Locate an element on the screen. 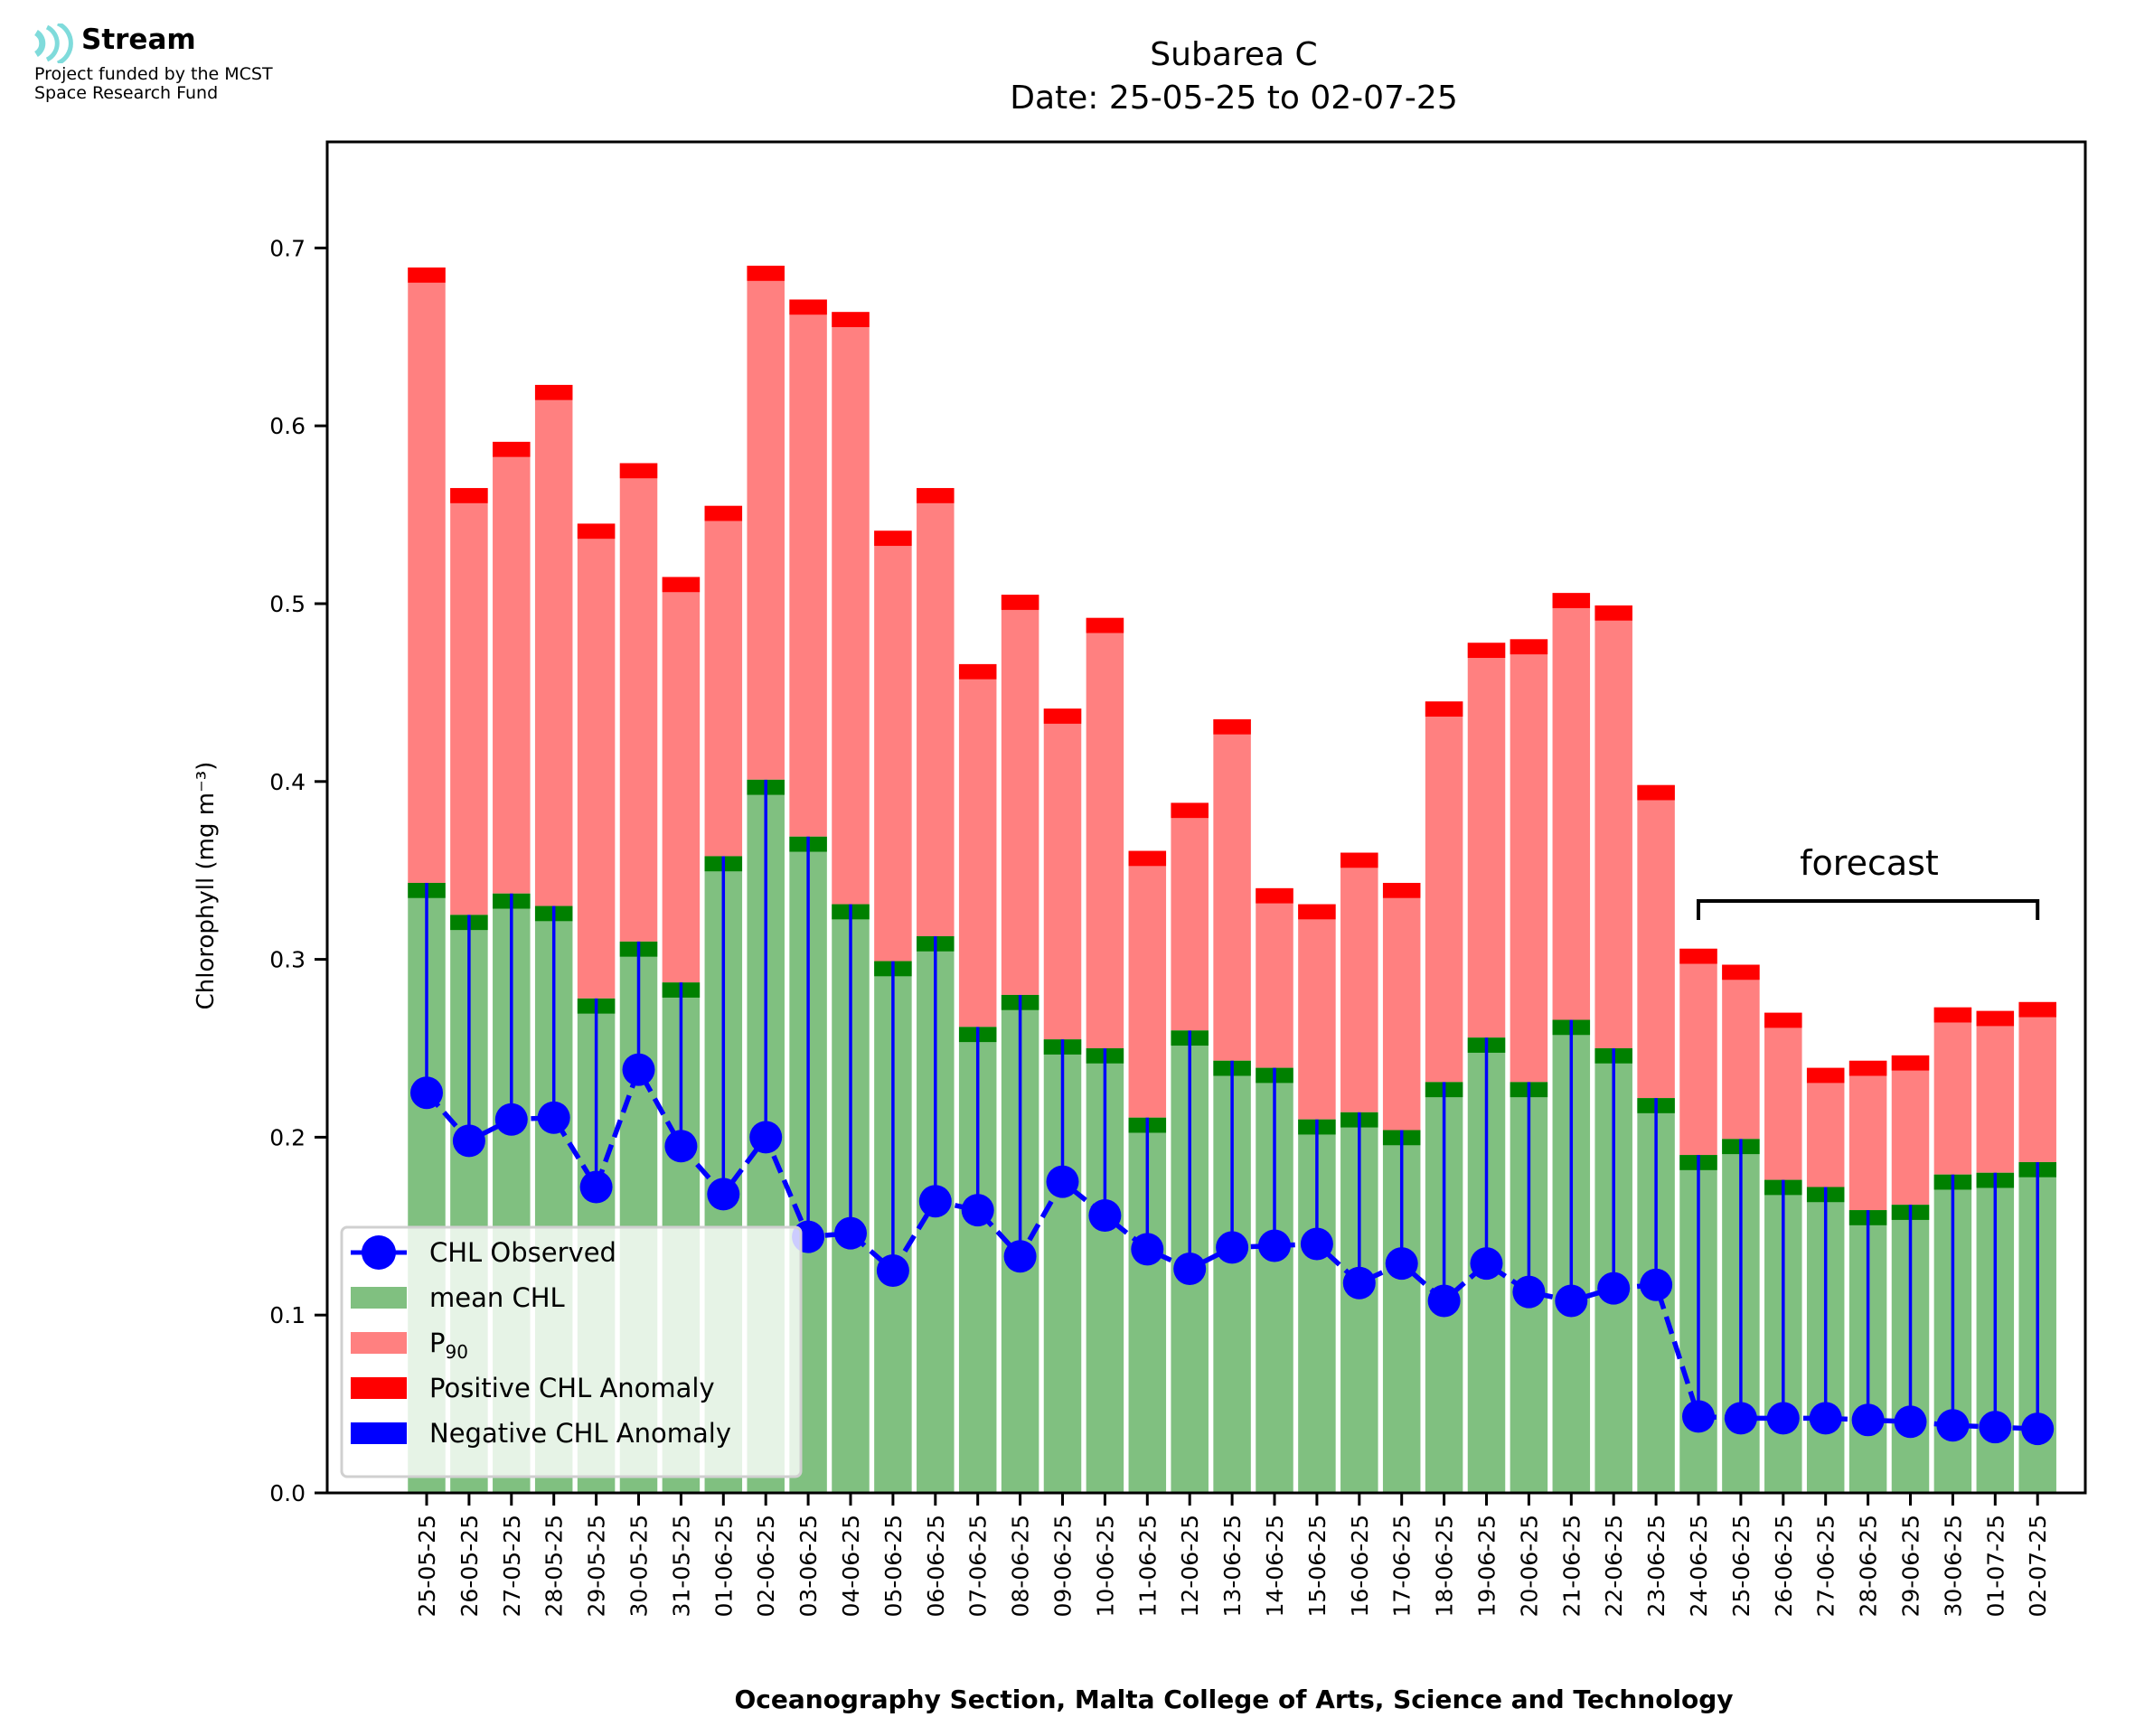 This screenshot has width=2154, height=1736. x-tick-label: 08-06-25 is located at coordinates (1021, 1566).